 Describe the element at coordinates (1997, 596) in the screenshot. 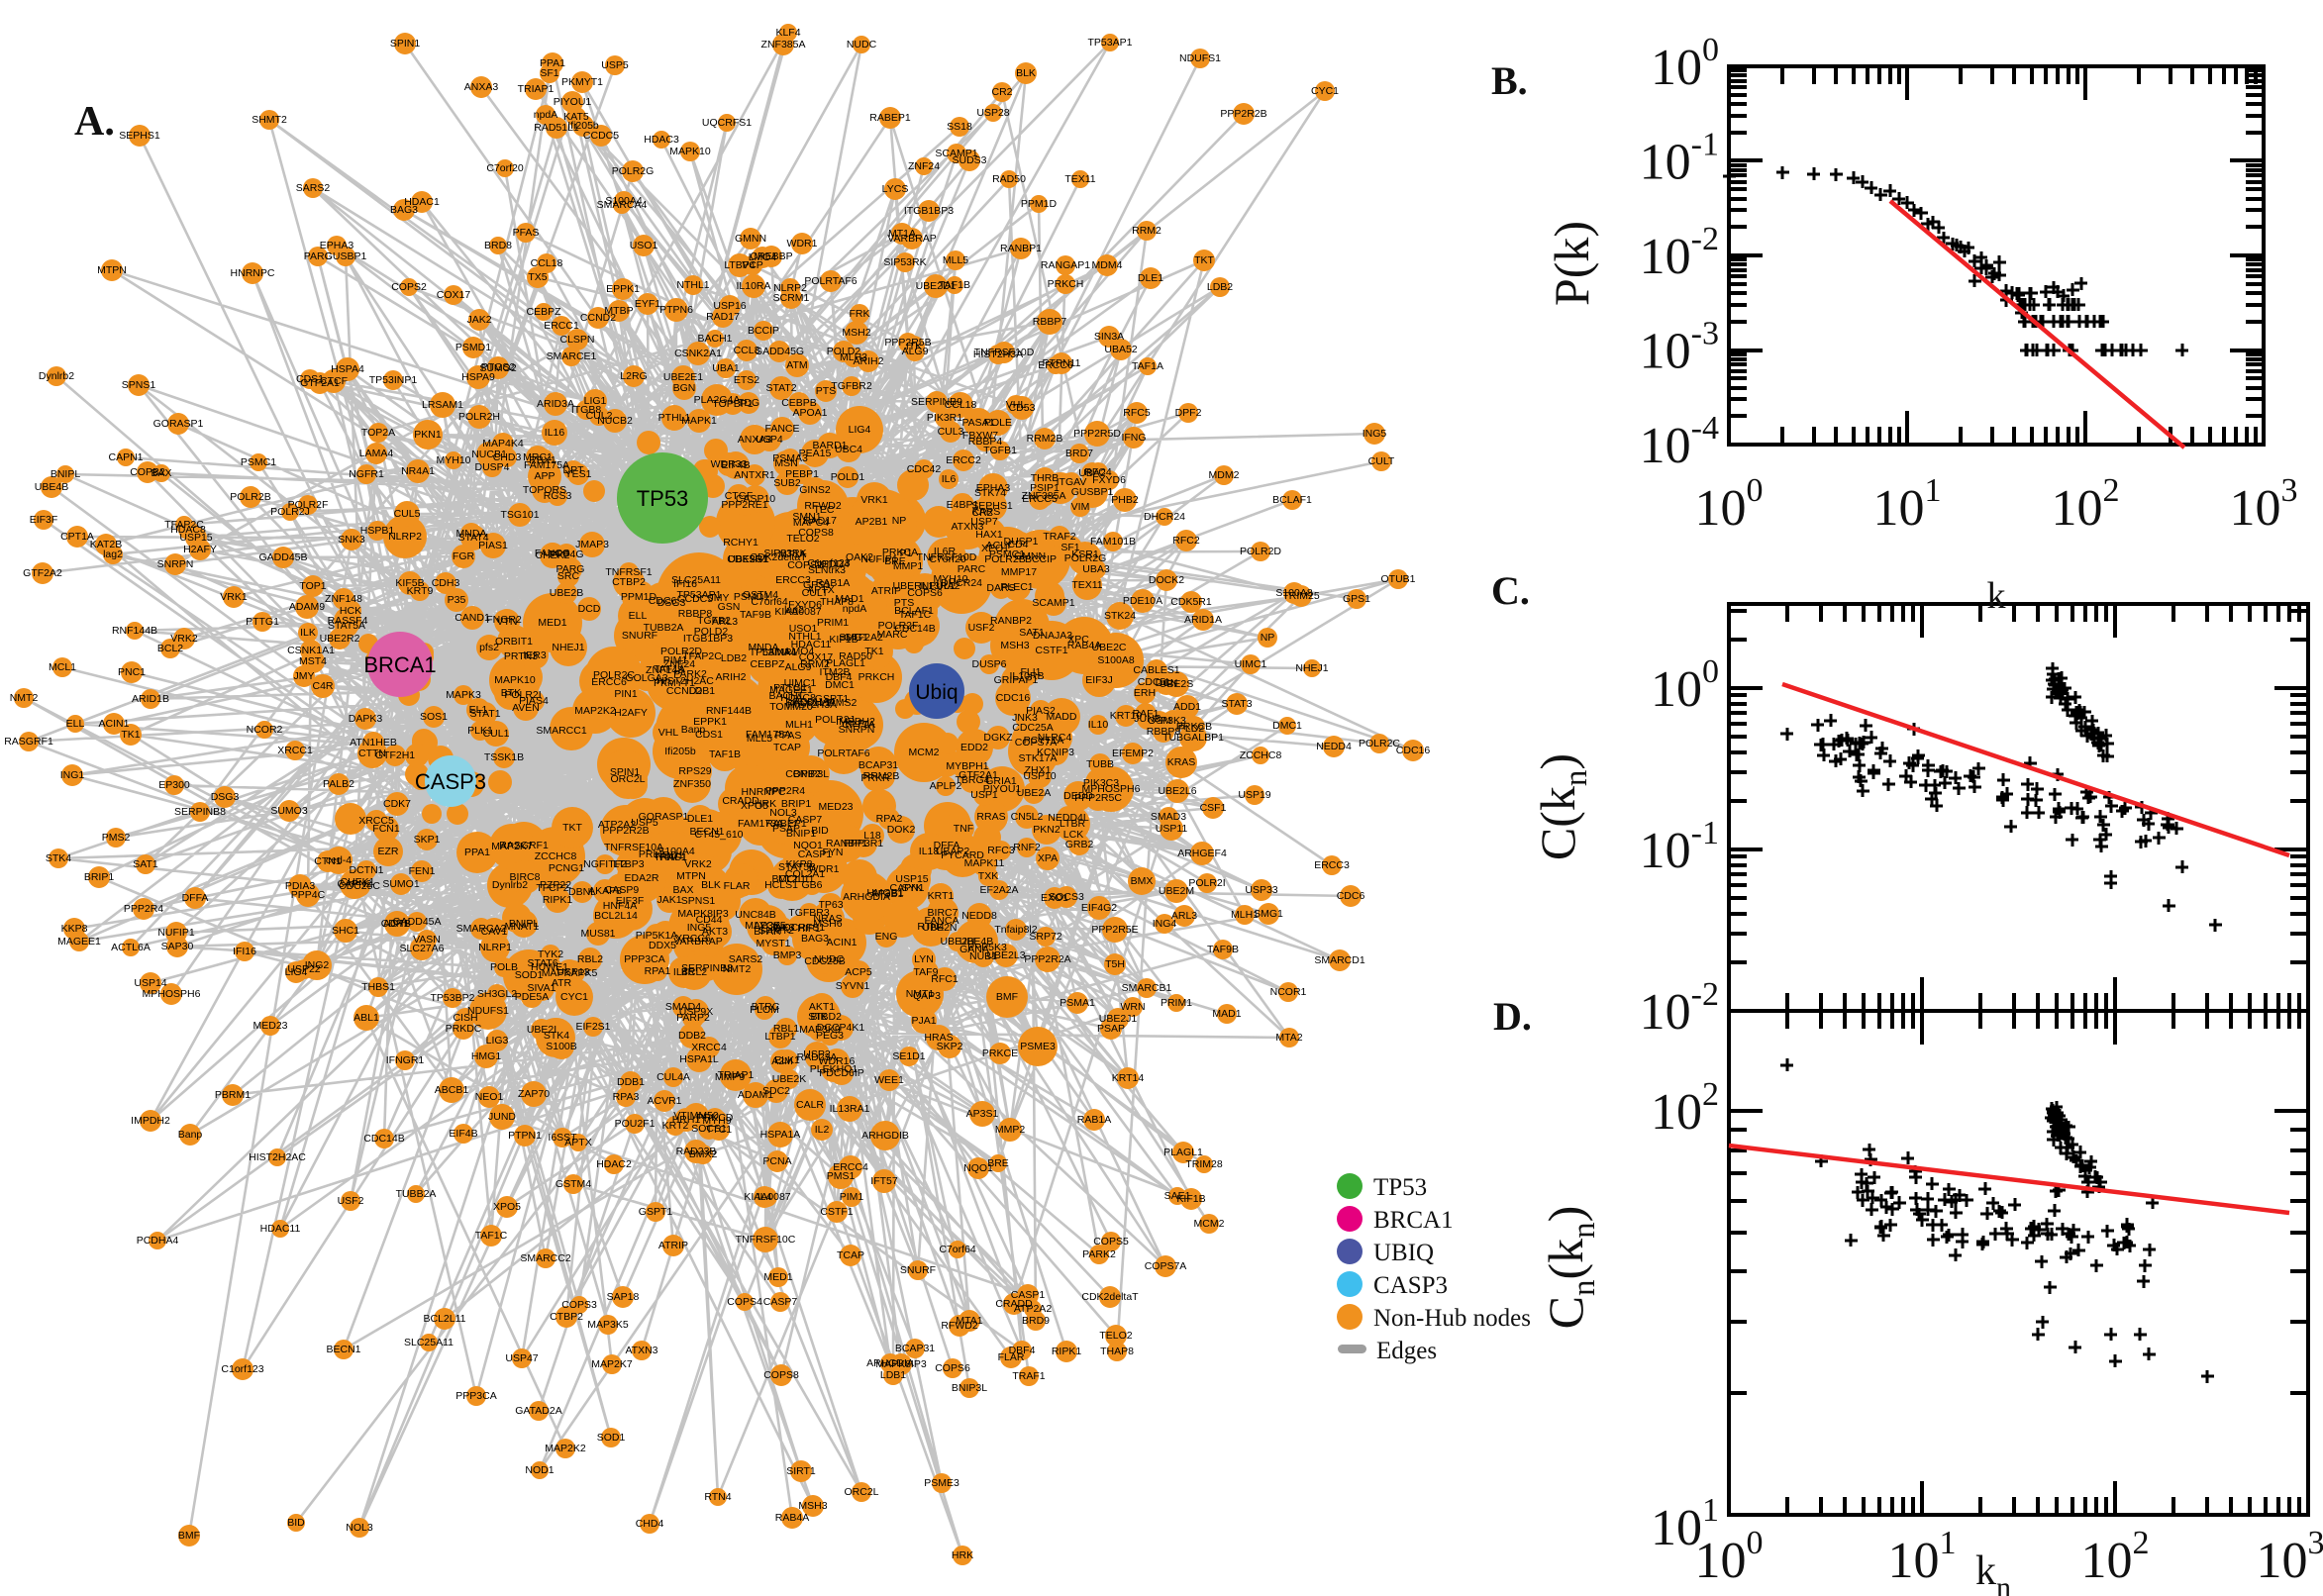

I see `svg-text: k` at that location.